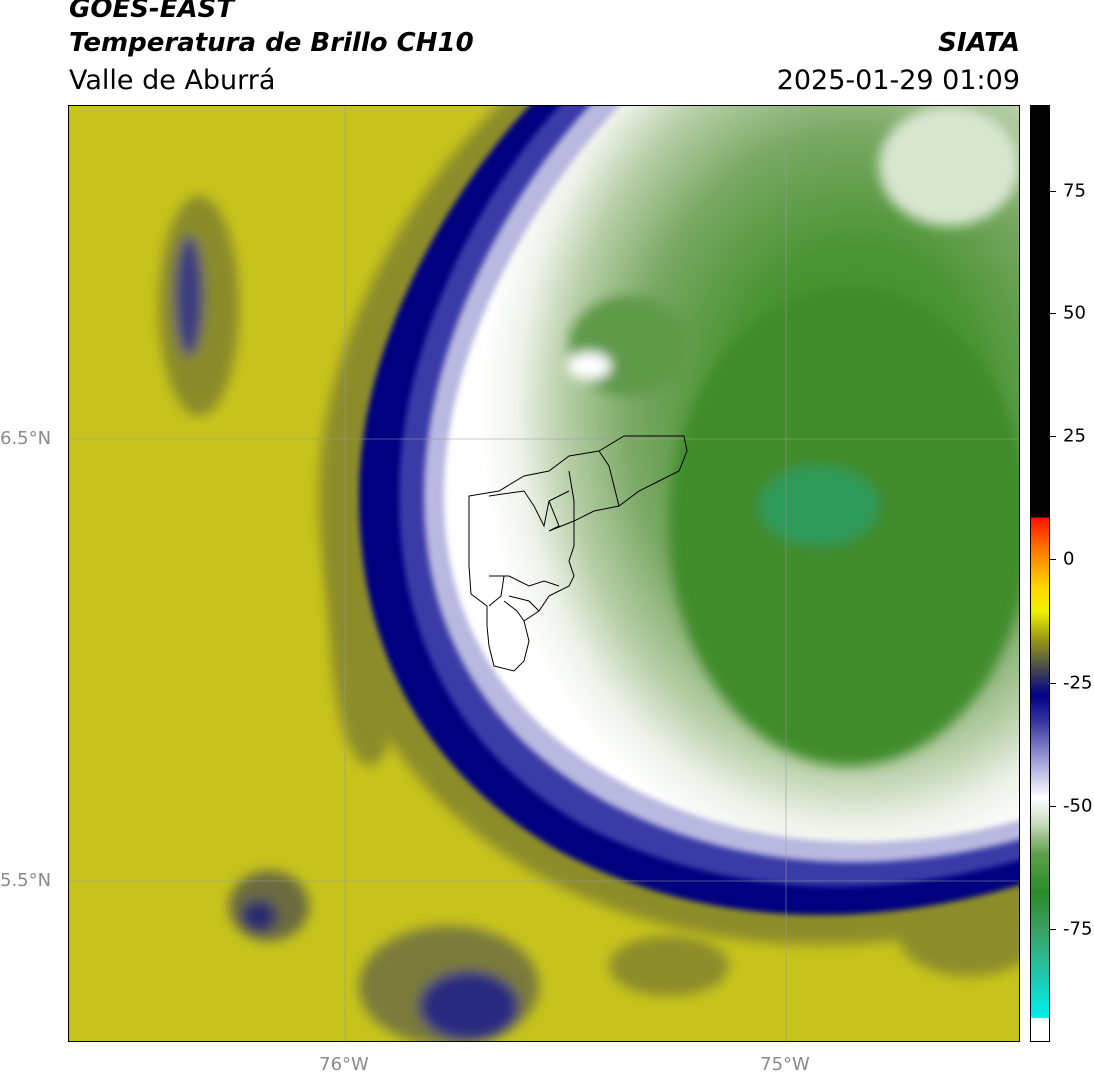  What do you see at coordinates (1078, 929) in the screenshot?
I see `colorbar-label-minus75: -75` at bounding box center [1078, 929].